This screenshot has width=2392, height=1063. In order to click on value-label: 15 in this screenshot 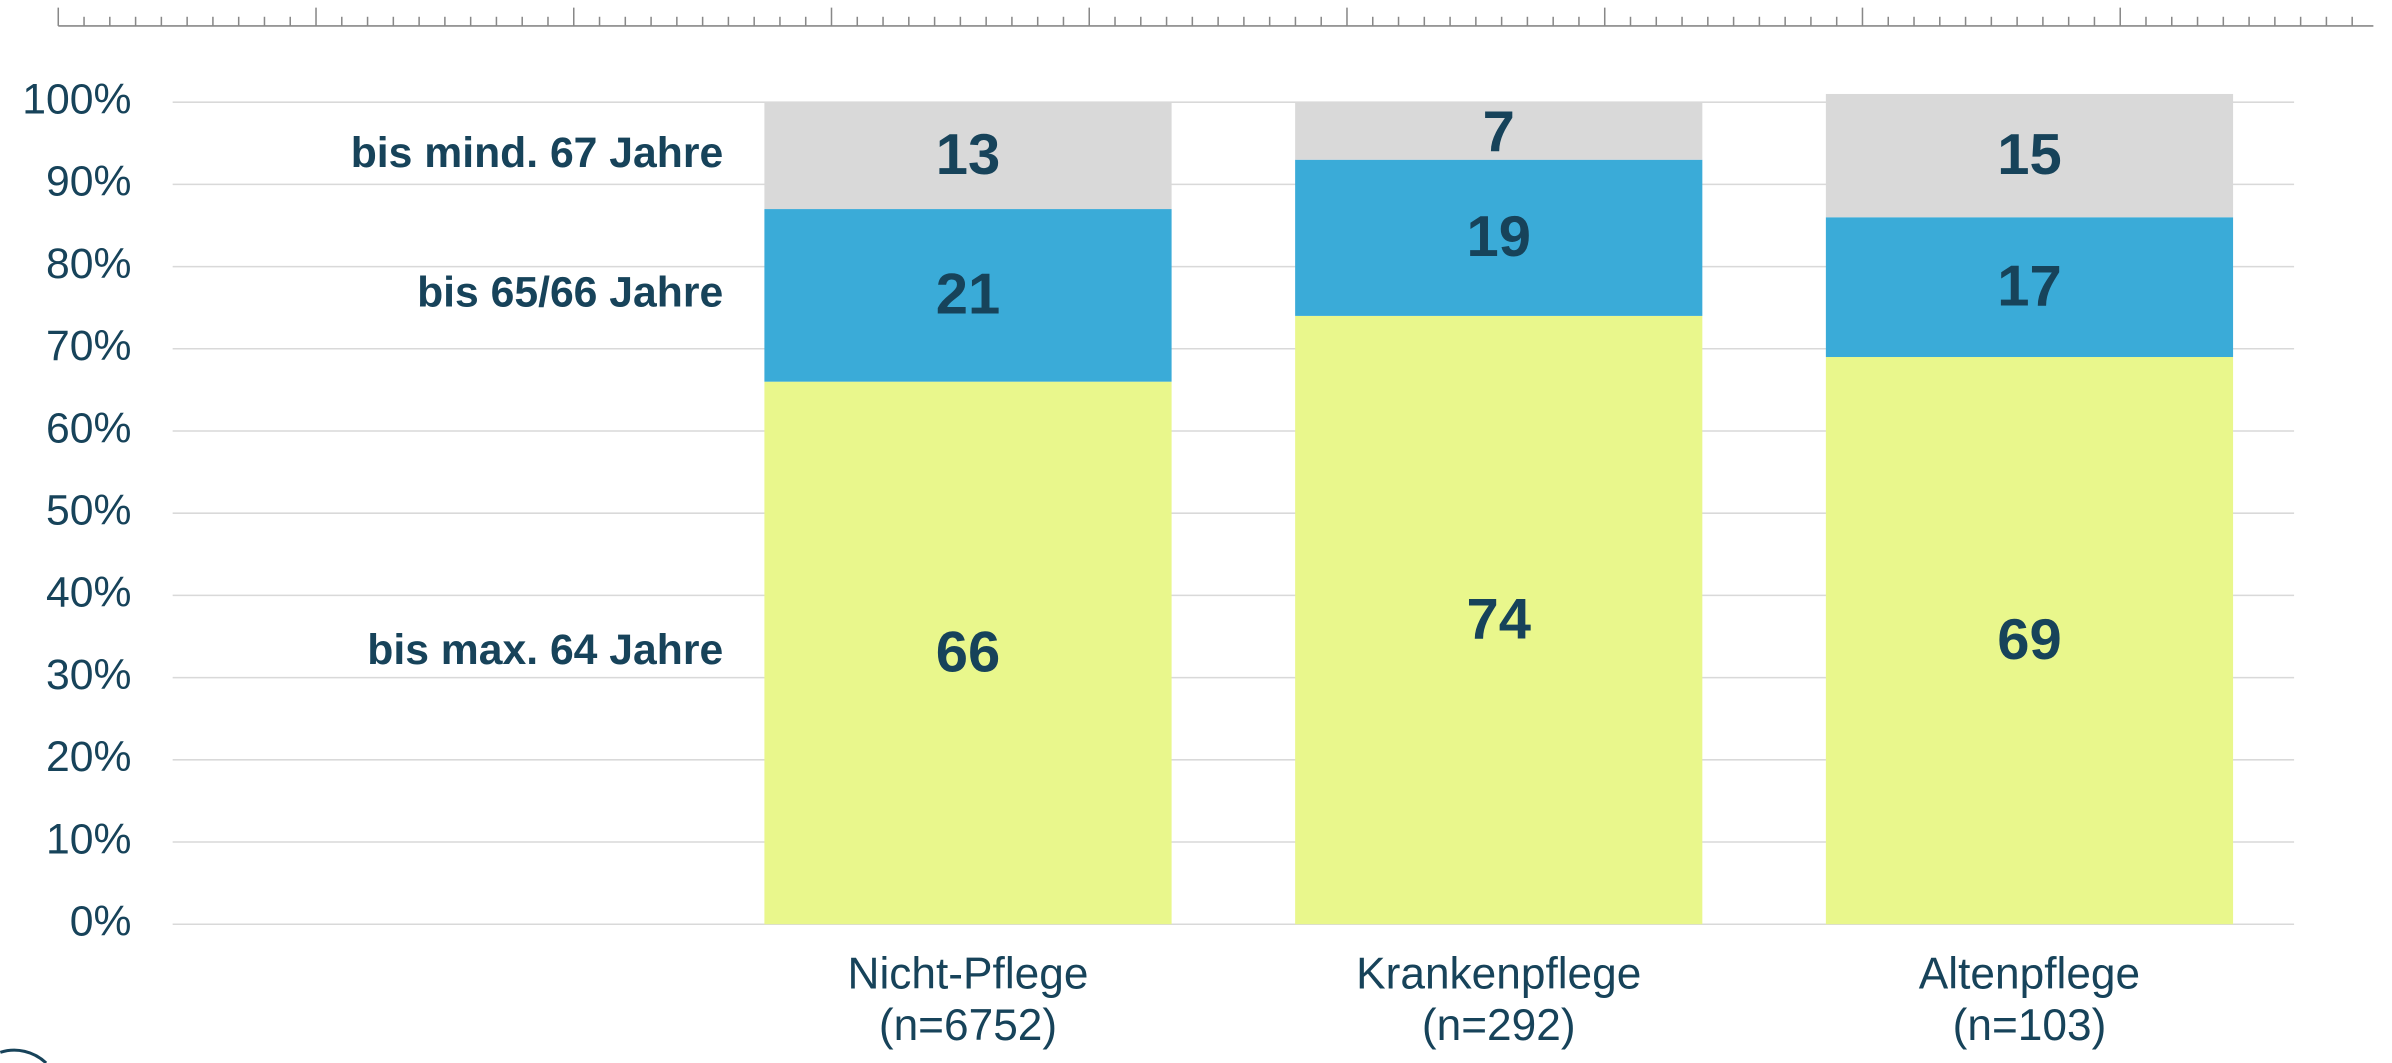, I will do `click(2029, 155)`.